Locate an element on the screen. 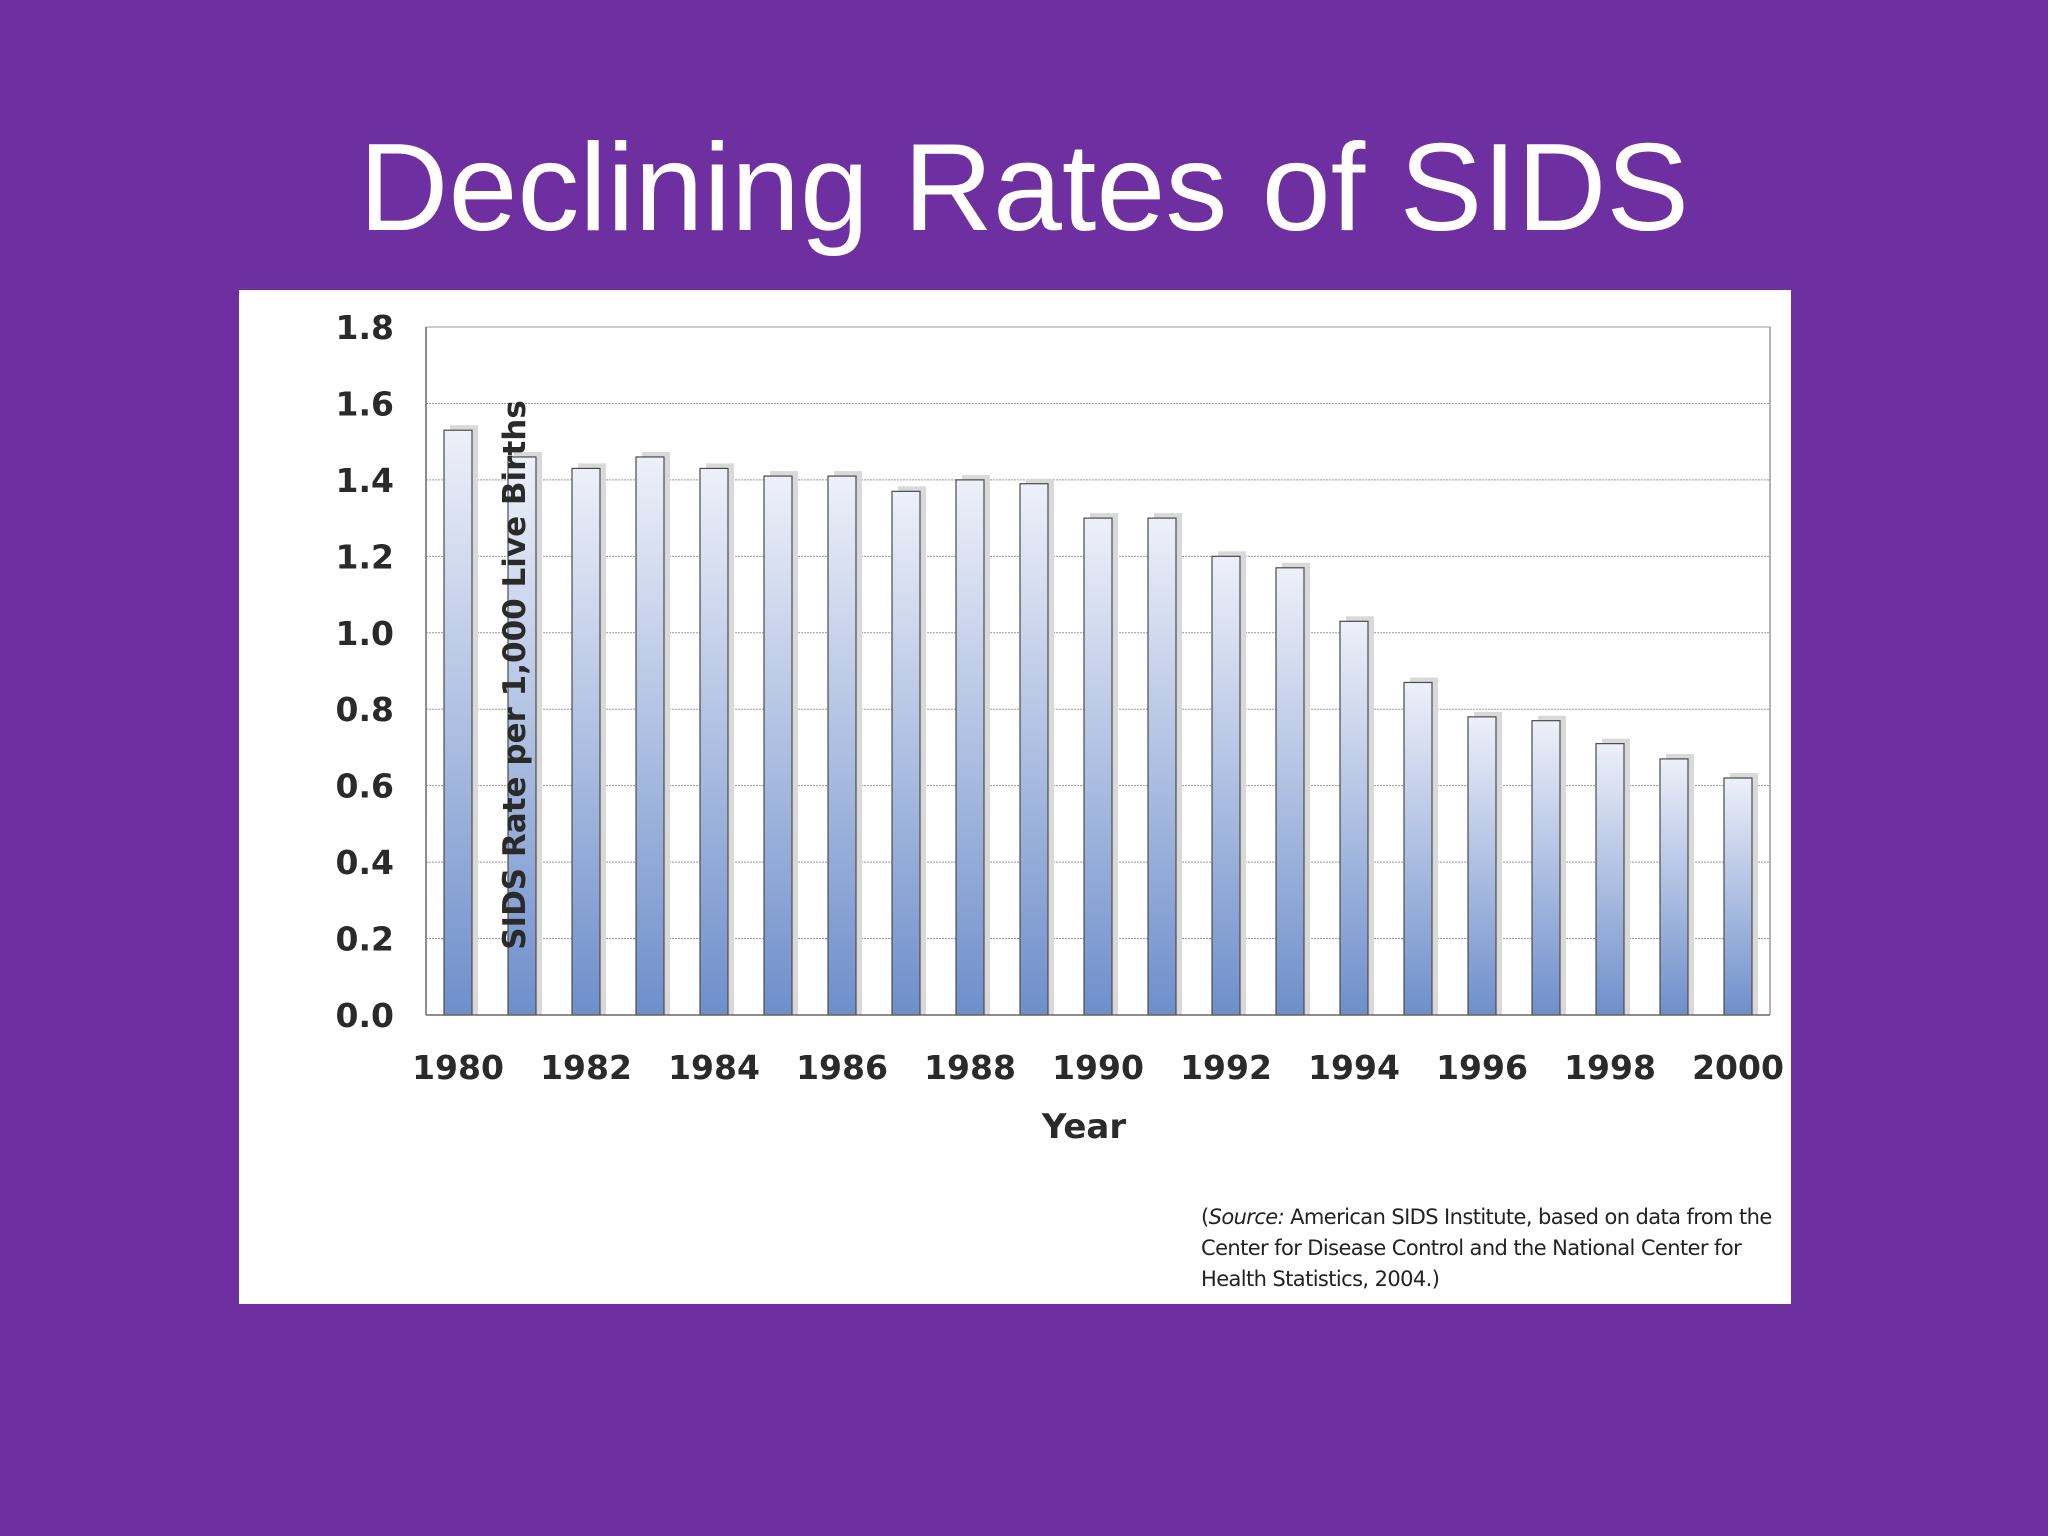 This screenshot has width=2048, height=1536. bar-1999 is located at coordinates (1674, 887).